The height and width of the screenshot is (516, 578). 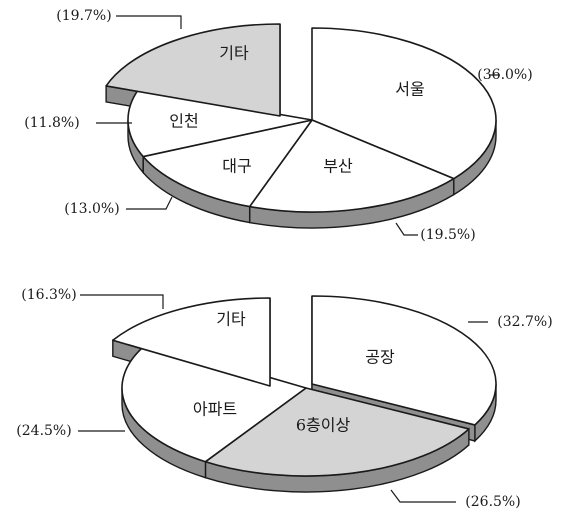 What do you see at coordinates (504, 75) in the screenshot?
I see `value-label-item-0: (36.0%)` at bounding box center [504, 75].